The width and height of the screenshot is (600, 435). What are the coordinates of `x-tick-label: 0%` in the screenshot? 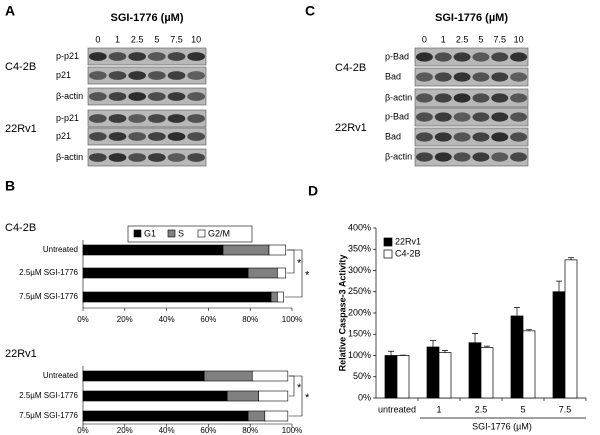 It's located at (83, 319).